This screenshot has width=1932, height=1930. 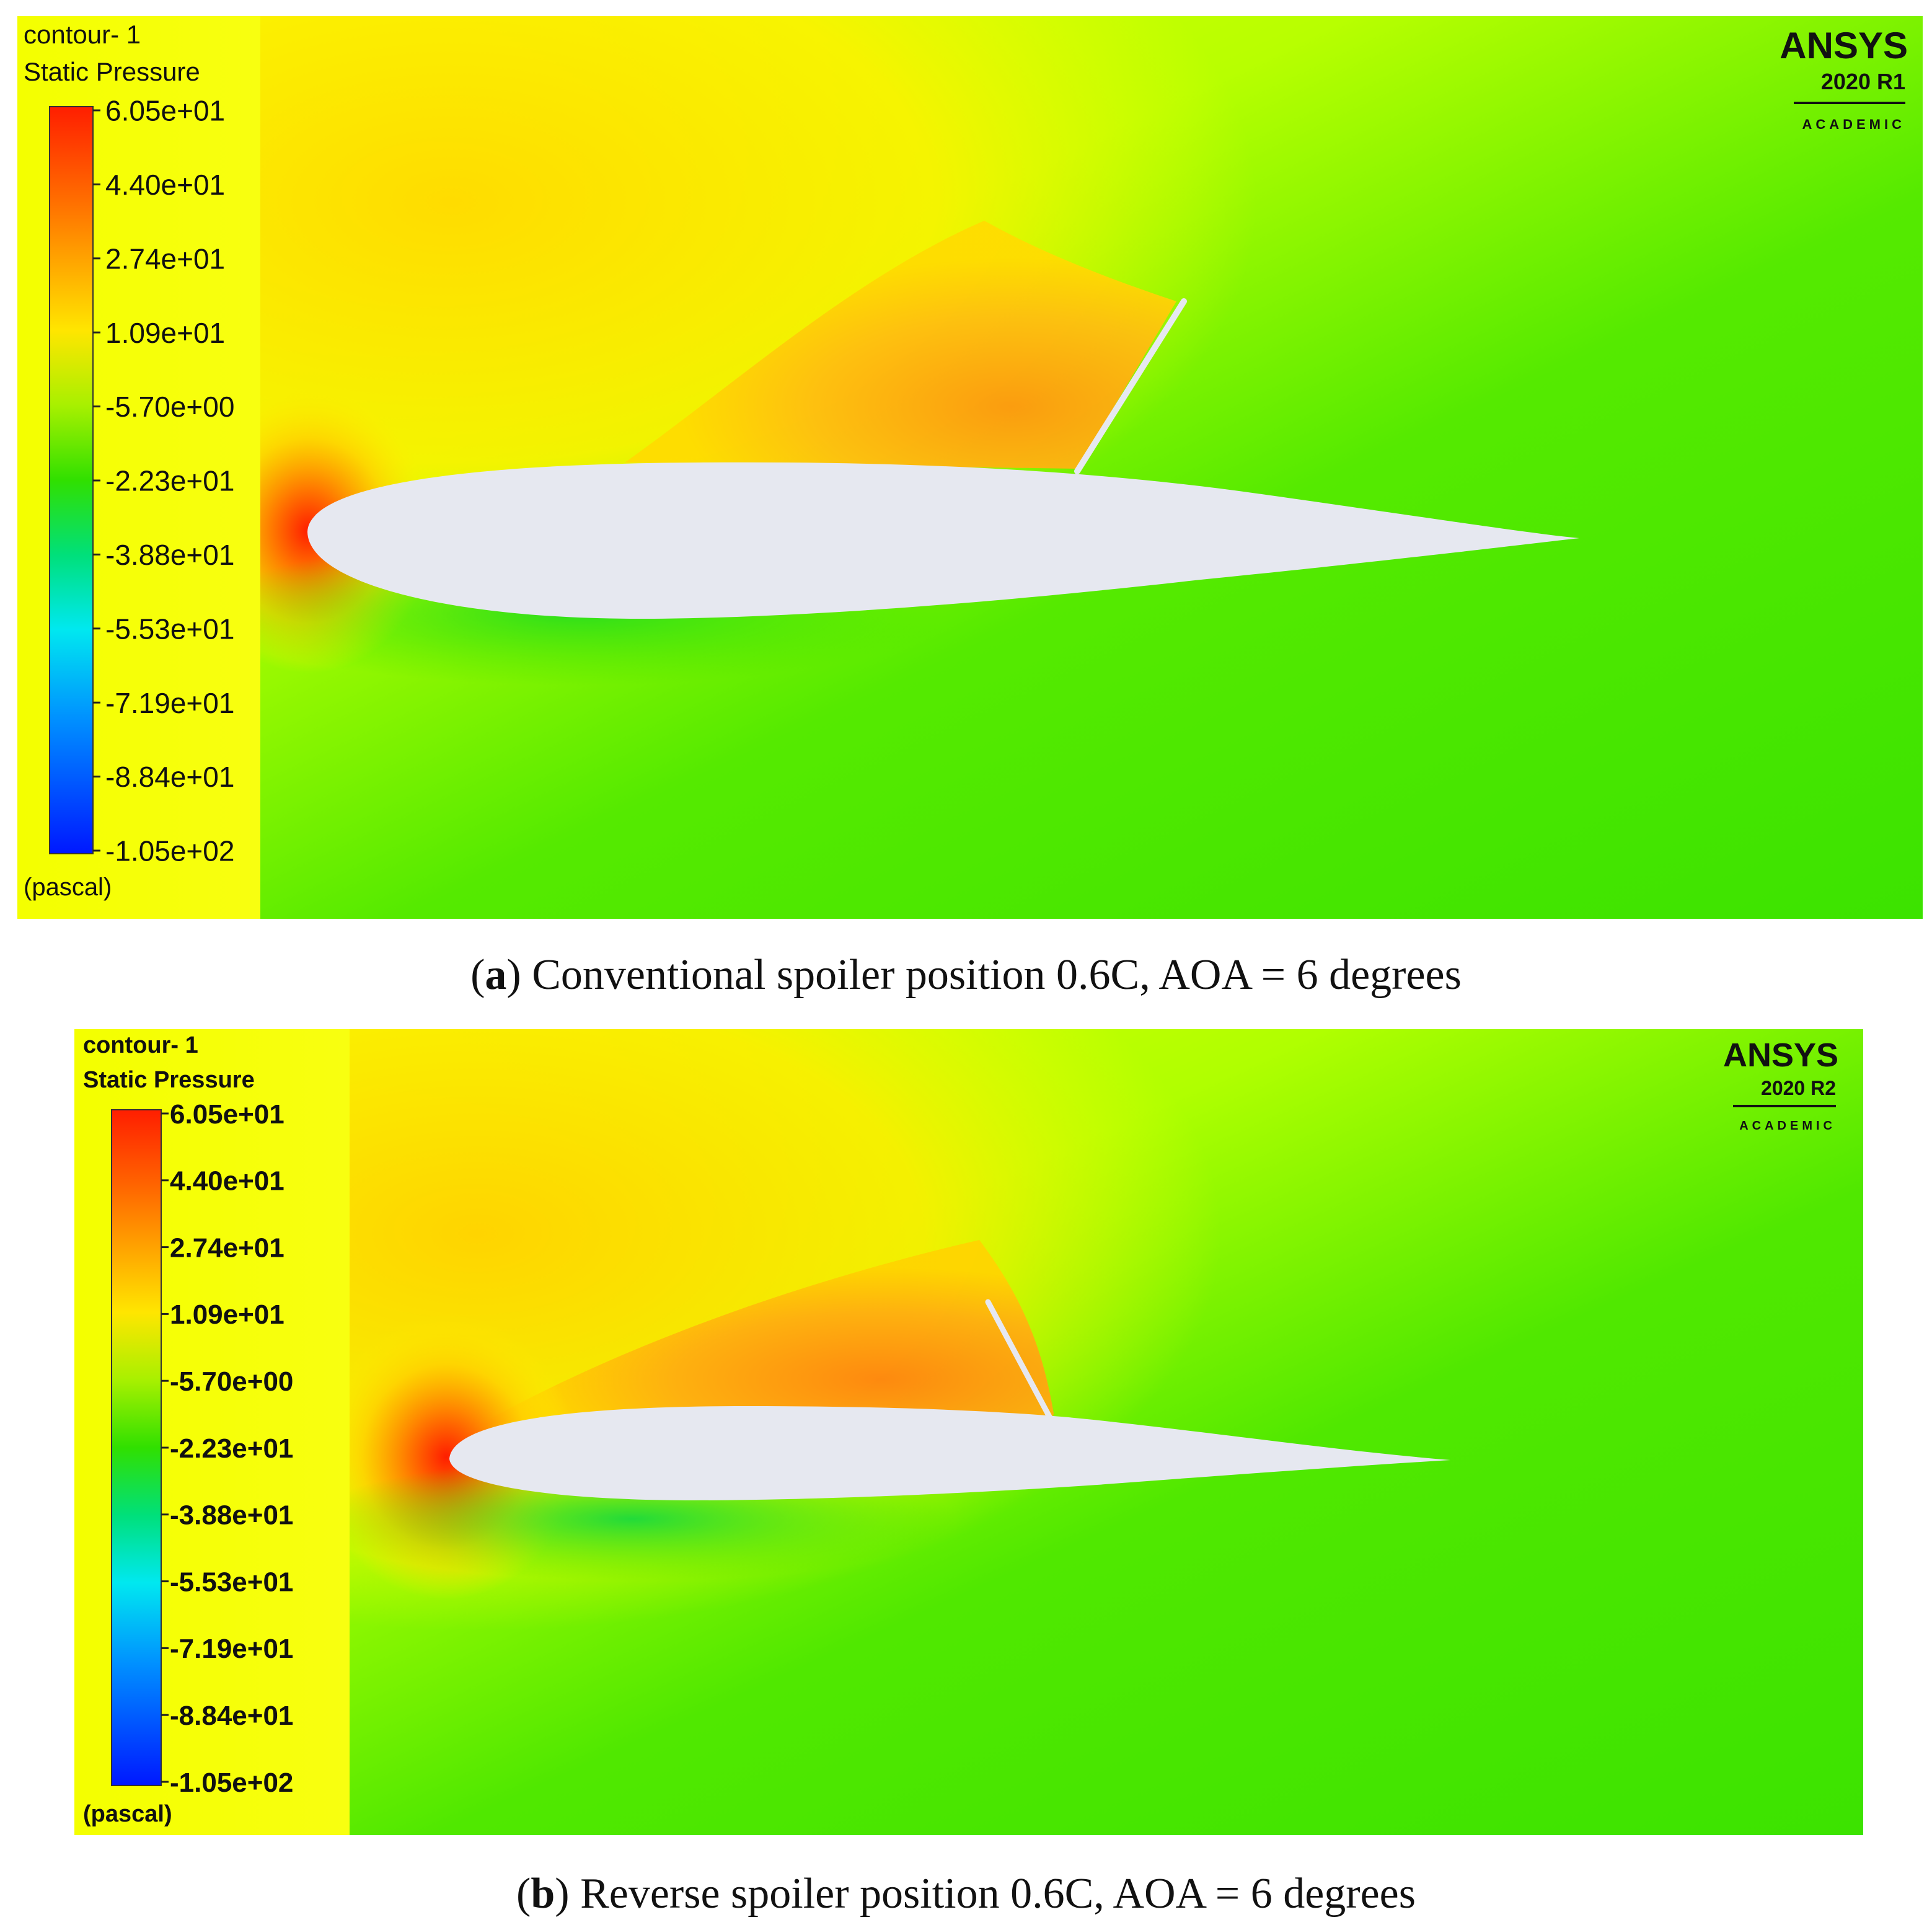 I want to click on ansys-logo: ANSYS 2020 R1 ACADEMIC, so click(x=1844, y=78).